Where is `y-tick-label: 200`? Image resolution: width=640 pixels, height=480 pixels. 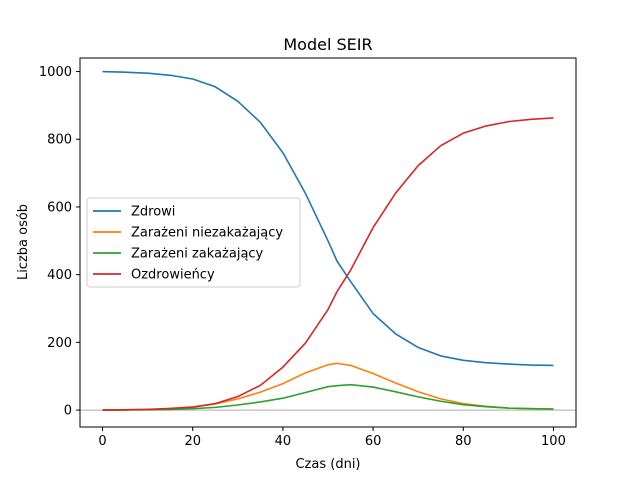 y-tick-label: 200 is located at coordinates (59, 343).